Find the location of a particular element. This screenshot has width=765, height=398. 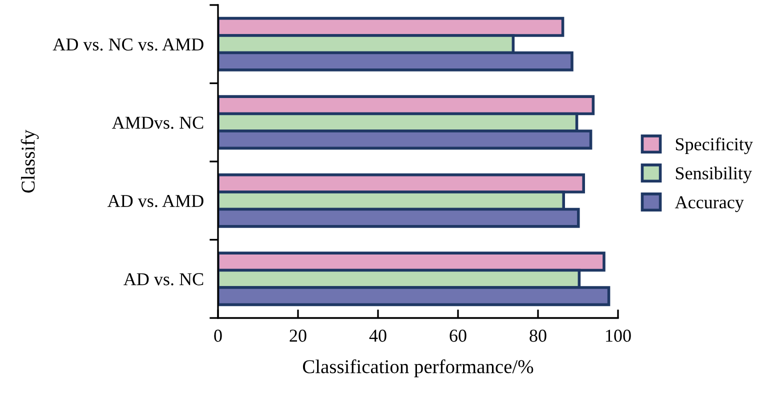

x-tick-label: 60 is located at coordinates (458, 336).